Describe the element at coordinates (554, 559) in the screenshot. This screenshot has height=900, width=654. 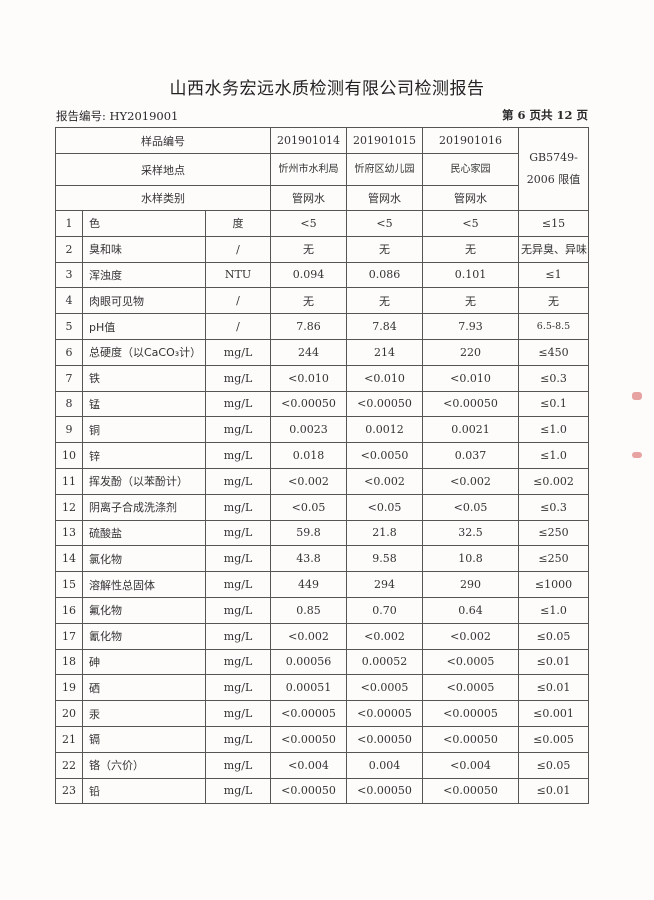
I see `limit-value: ≤250` at that location.